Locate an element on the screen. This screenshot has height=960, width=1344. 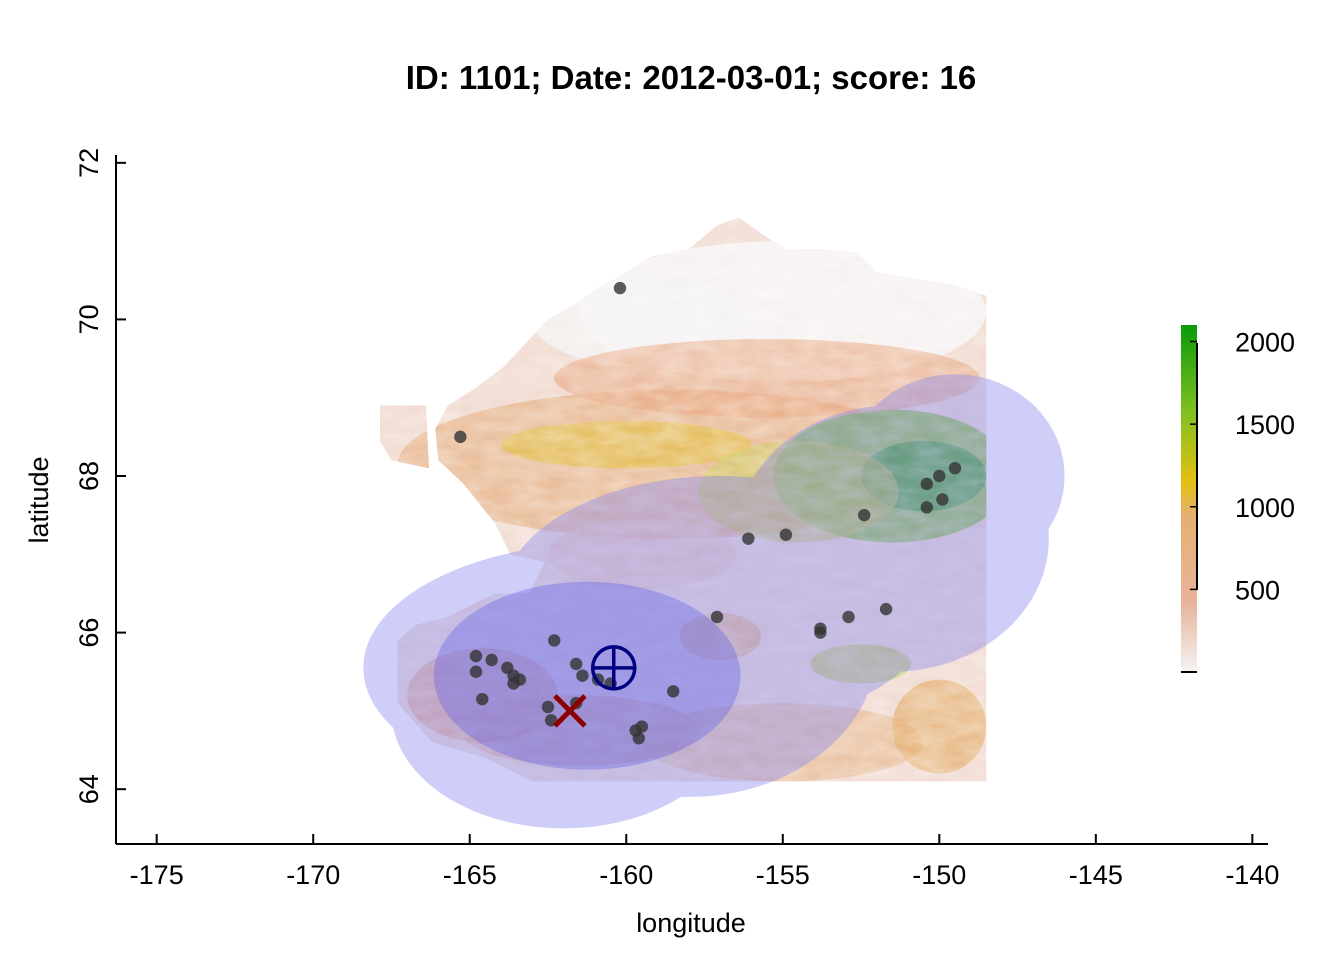
true-x-stroke is located at coordinates (570, 711).